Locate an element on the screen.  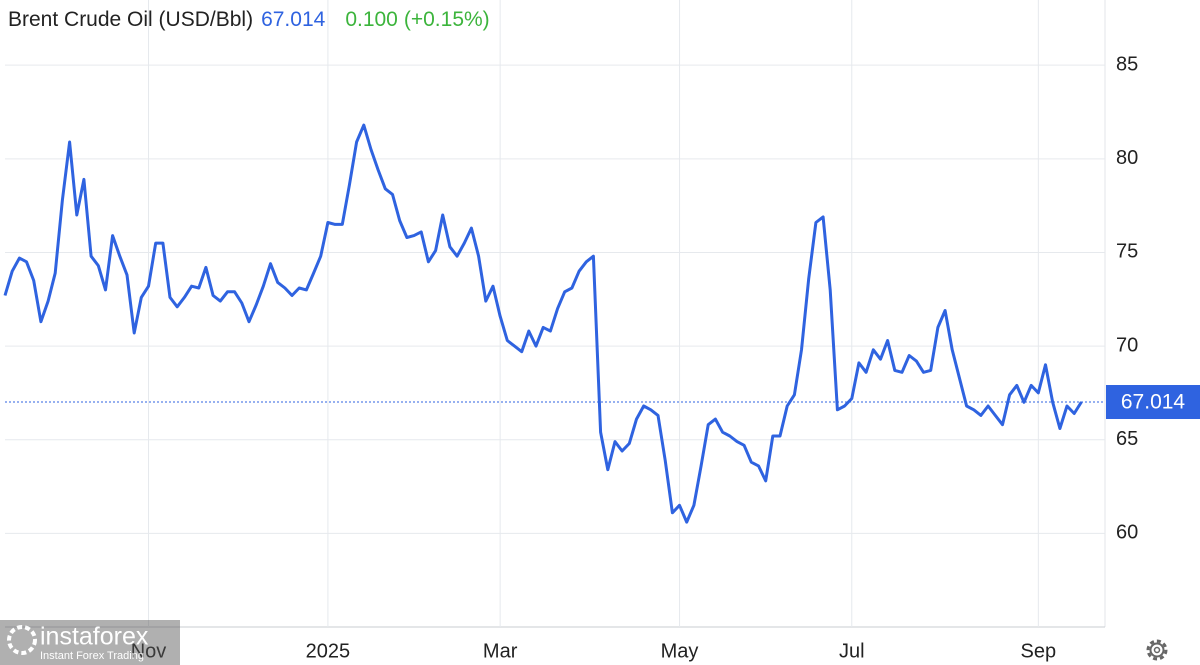
watermark: instaforex Instant Forex Trading is located at coordinates (90, 642).